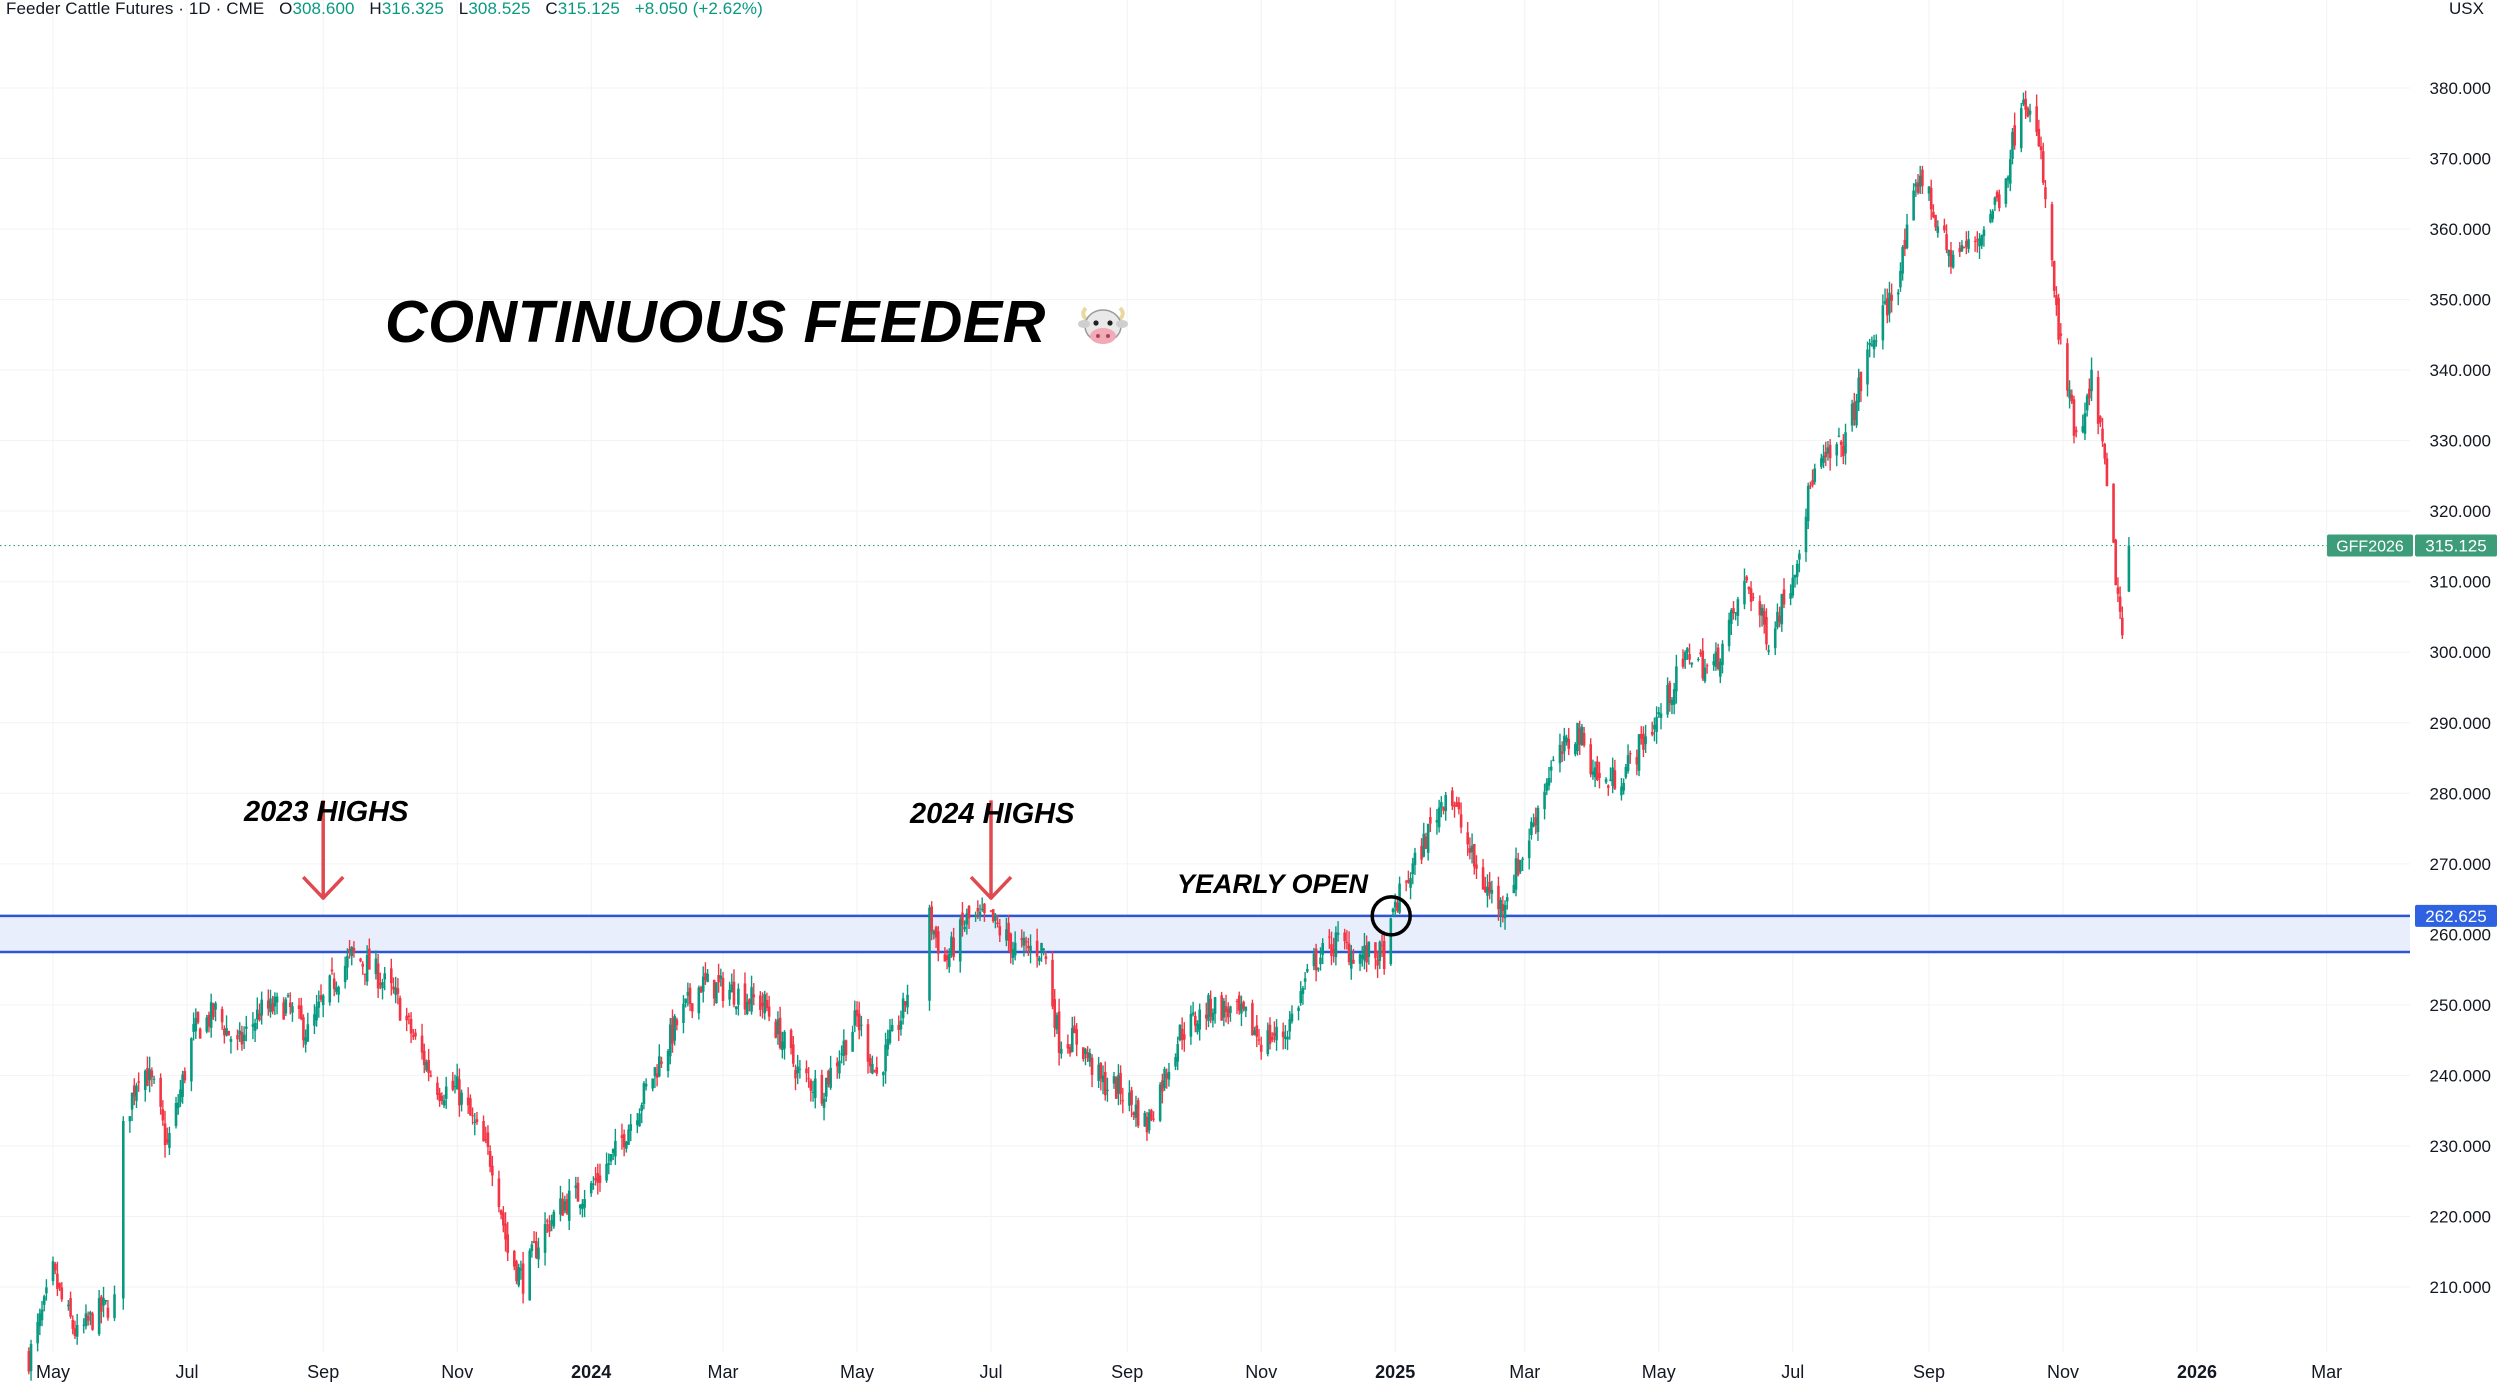  What do you see at coordinates (2460, 652) in the screenshot?
I see `y-tick-label: 300.000` at bounding box center [2460, 652].